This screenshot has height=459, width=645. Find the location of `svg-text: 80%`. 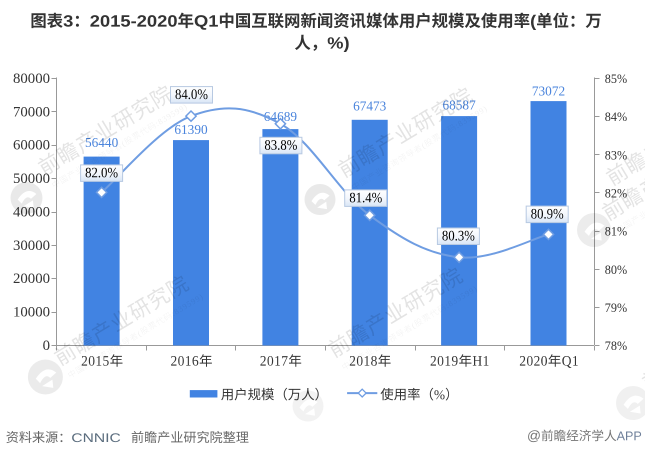

svg-text: 80% is located at coordinates (616, 270).